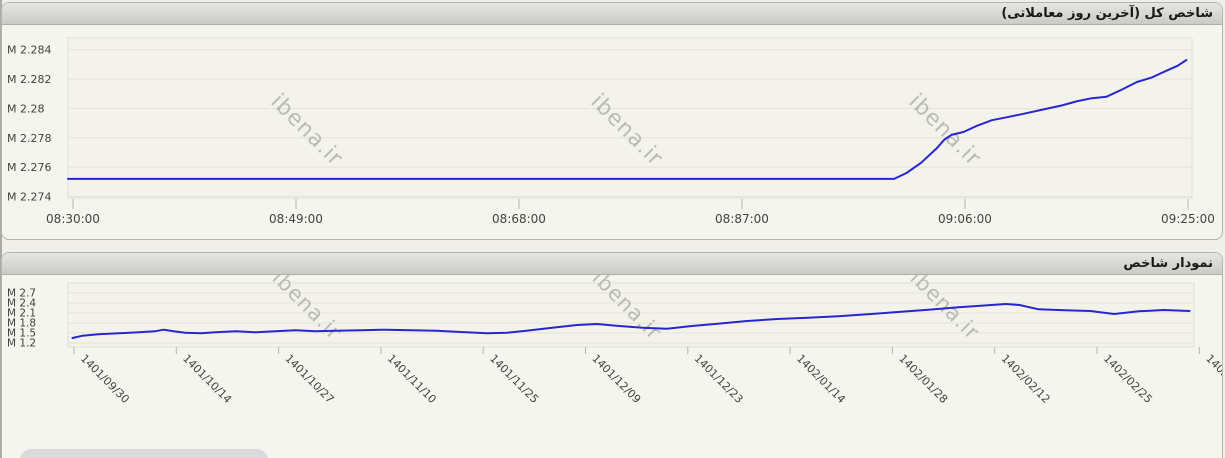  What do you see at coordinates (519, 219) in the screenshot?
I see `x-axis-tick-label: 08:68:00` at bounding box center [519, 219].